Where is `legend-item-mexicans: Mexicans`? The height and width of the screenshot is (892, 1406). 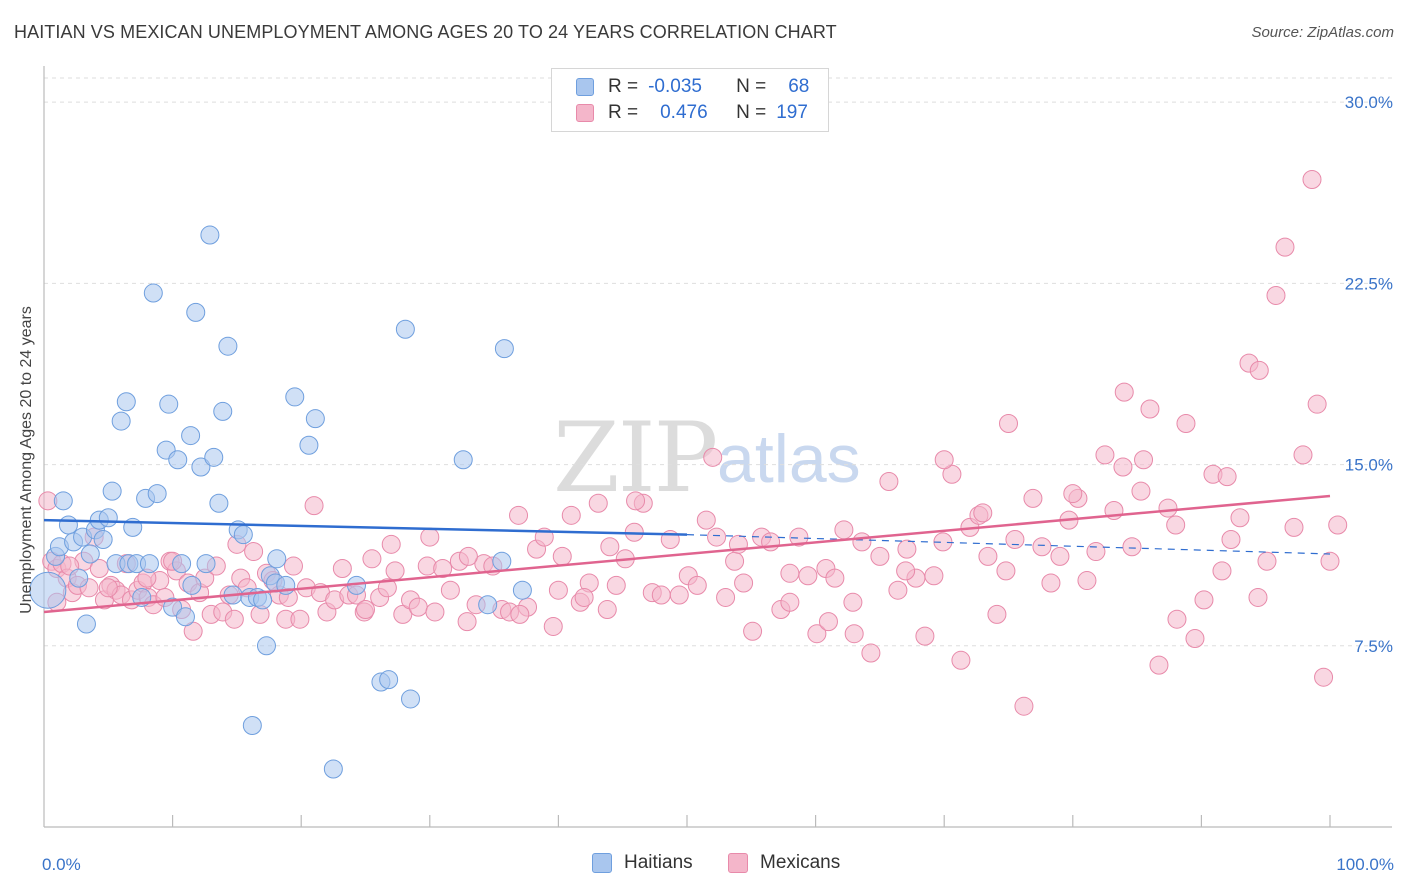 legend-item-mexicans: Mexicans is located at coordinates (784, 863).